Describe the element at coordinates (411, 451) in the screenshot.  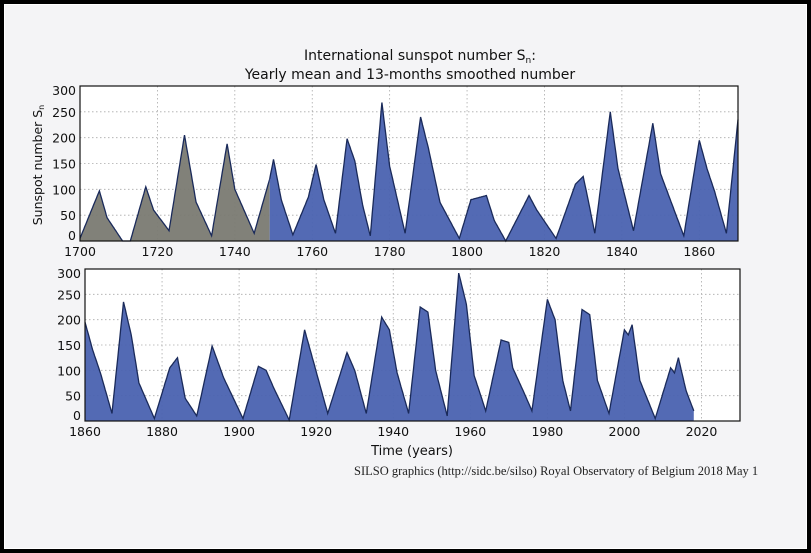
I see `x-axis-label: Time (years)` at that location.